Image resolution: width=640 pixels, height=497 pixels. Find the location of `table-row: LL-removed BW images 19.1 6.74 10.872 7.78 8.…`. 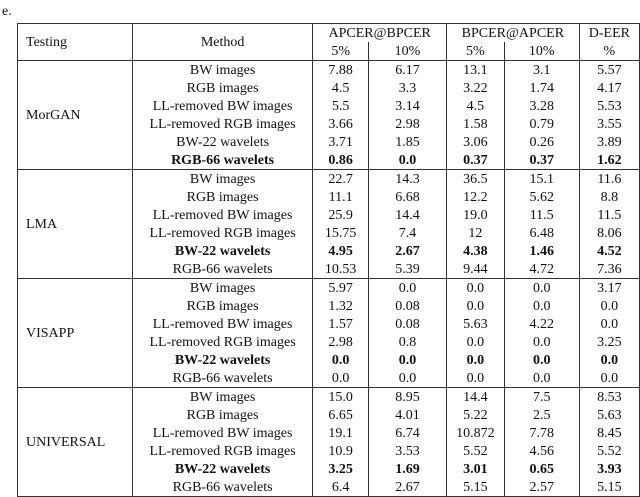

table-row: LL-removed BW images 19.1 6.74 10.872 7.78 8.… is located at coordinates (329, 433).